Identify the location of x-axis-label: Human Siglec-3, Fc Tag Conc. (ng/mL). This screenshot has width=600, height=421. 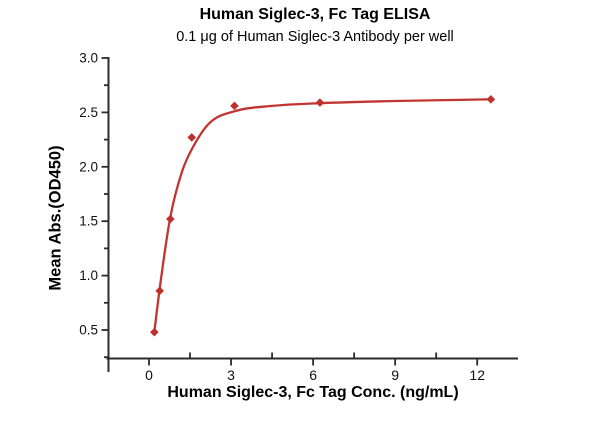
(313, 392).